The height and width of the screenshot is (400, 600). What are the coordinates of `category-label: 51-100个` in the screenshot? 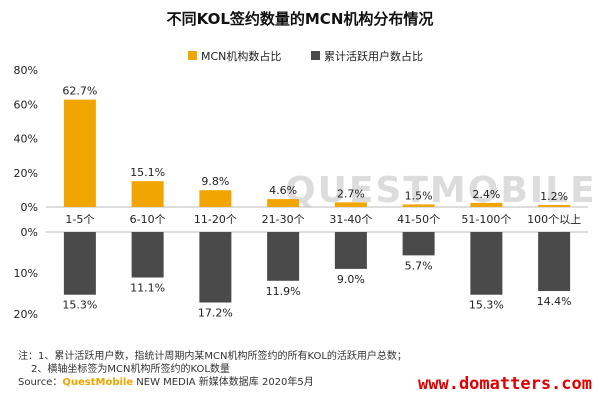 It's located at (486, 219).